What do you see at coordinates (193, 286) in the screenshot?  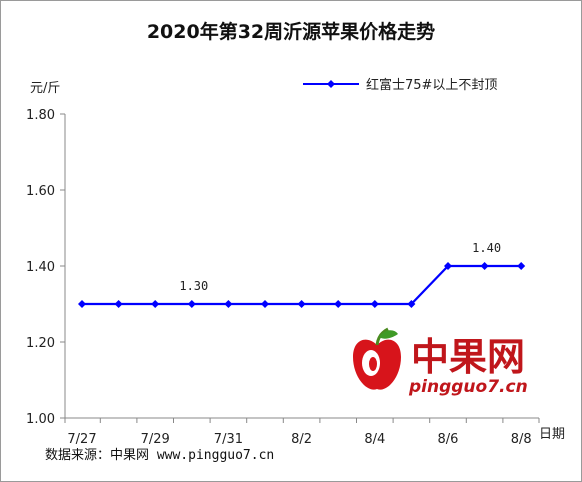 I see `data-label: 1.30` at bounding box center [193, 286].